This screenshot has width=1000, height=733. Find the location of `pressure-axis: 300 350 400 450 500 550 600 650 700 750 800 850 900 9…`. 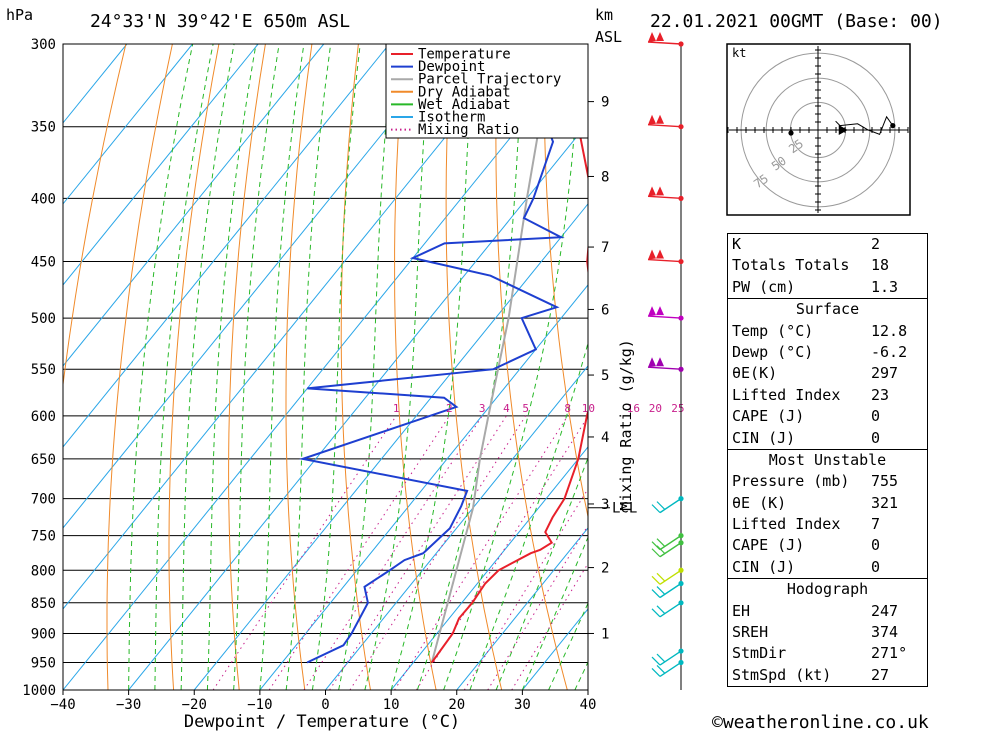

pressure-axis: 300 350 400 450 500 550 600 650 700 750 800 850 900 9… is located at coordinates (39, 368).